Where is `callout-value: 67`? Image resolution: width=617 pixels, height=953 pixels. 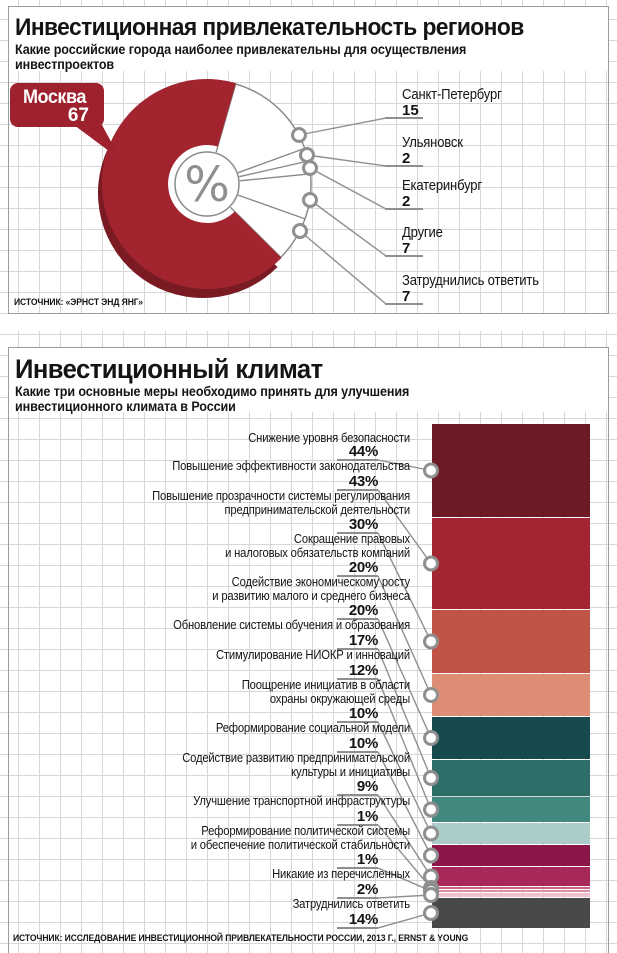 callout-value: 67 is located at coordinates (78, 115).